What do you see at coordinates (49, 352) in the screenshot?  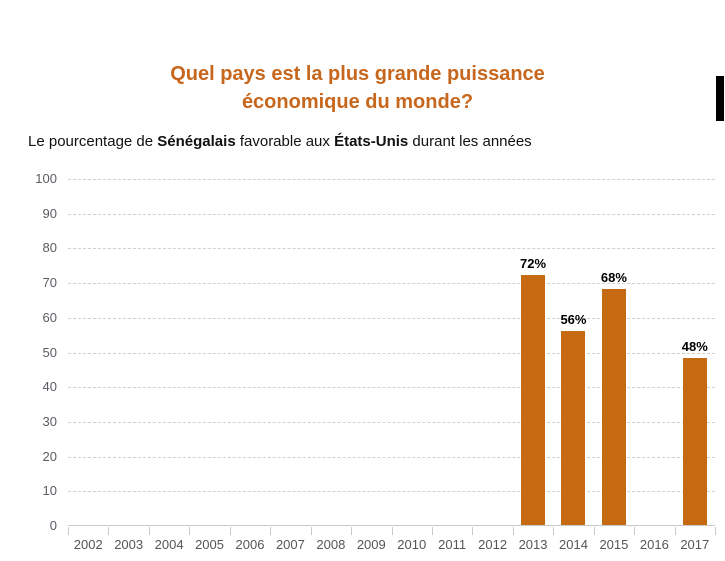 I see `y-axis-tick-label: 50` at bounding box center [49, 352].